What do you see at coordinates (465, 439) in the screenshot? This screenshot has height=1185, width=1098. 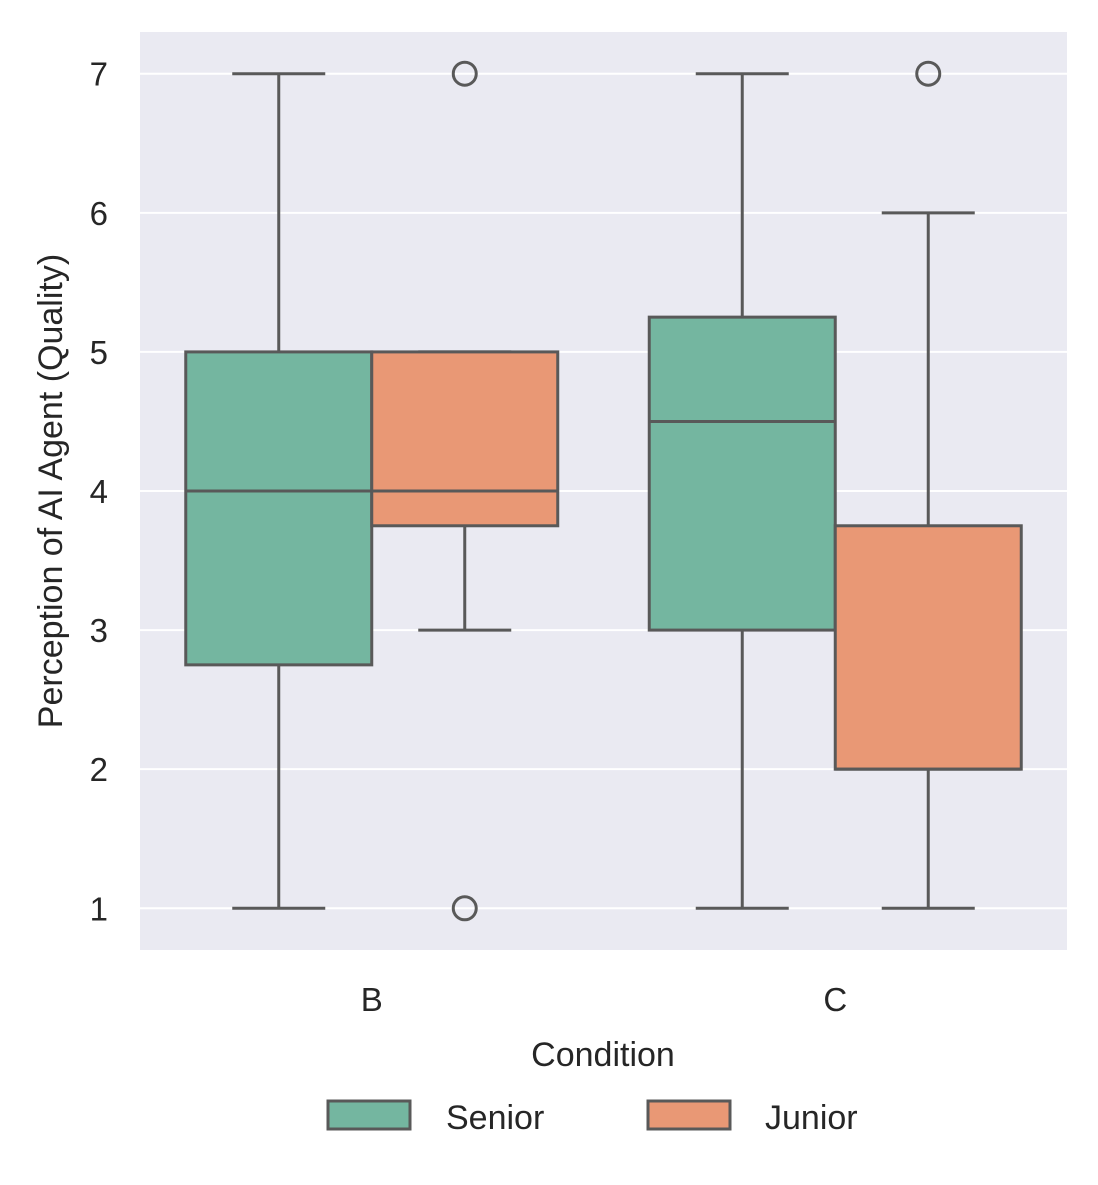 I see `box-body-junior-b` at bounding box center [465, 439].